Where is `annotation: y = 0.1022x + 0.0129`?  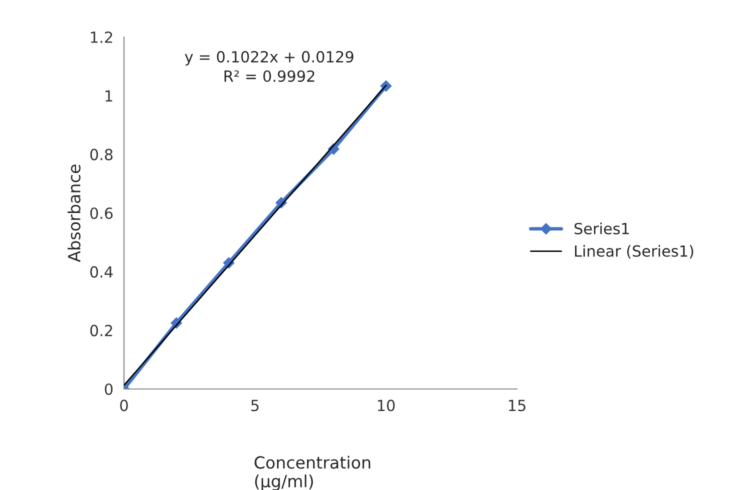
annotation: y = 0.1022x + 0.0129 is located at coordinates (269, 58).